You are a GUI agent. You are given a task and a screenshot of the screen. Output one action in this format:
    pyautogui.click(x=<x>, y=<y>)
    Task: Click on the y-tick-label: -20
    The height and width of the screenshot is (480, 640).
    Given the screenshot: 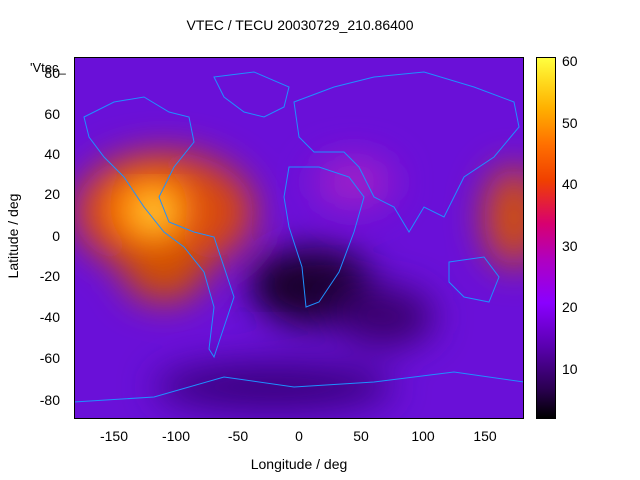 What is the action you would take?
    pyautogui.click(x=49, y=276)
    